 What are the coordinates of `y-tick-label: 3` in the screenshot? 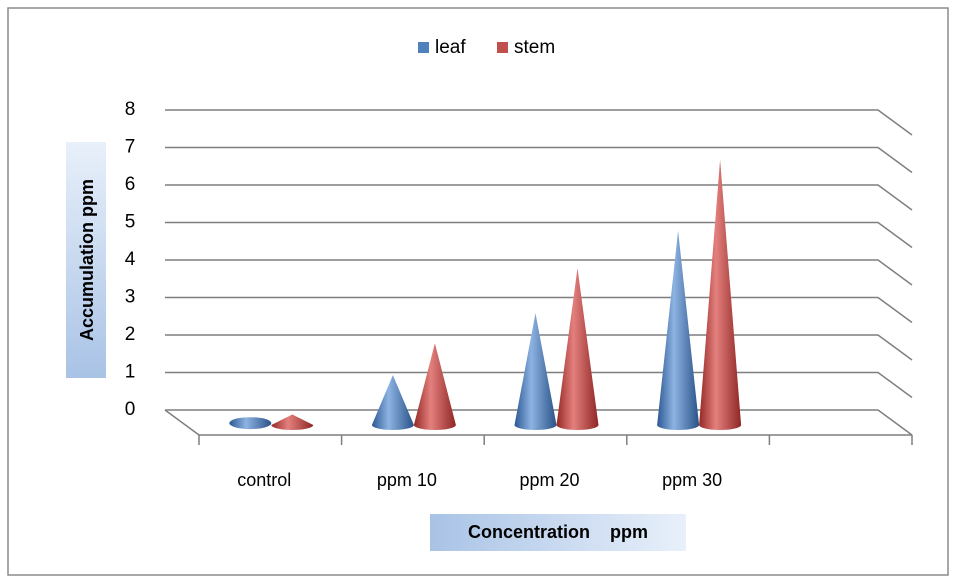 It's located at (130, 297).